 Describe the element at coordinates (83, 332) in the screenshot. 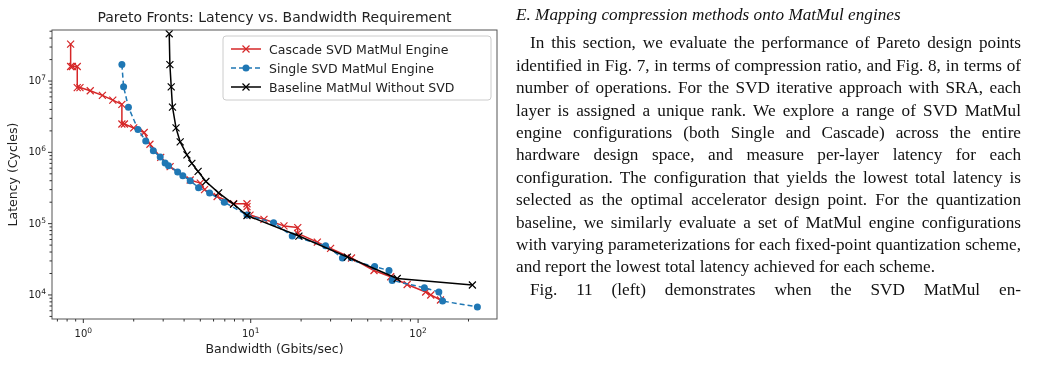

I see `x-tick-label: 10$^{0}$` at that location.